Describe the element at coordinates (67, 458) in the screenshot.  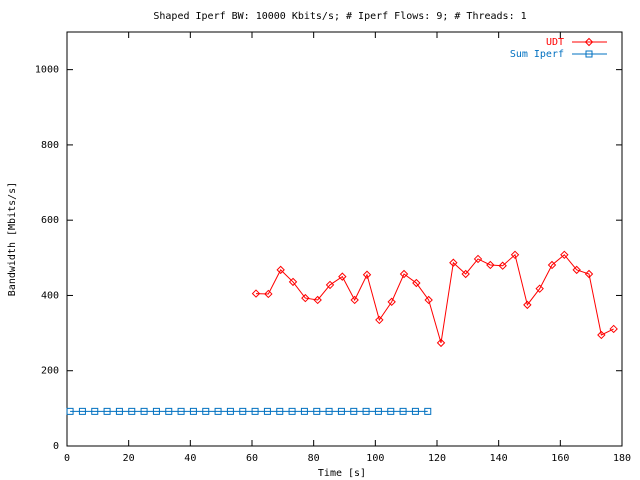
I see `x-tick-label: 0` at that location.